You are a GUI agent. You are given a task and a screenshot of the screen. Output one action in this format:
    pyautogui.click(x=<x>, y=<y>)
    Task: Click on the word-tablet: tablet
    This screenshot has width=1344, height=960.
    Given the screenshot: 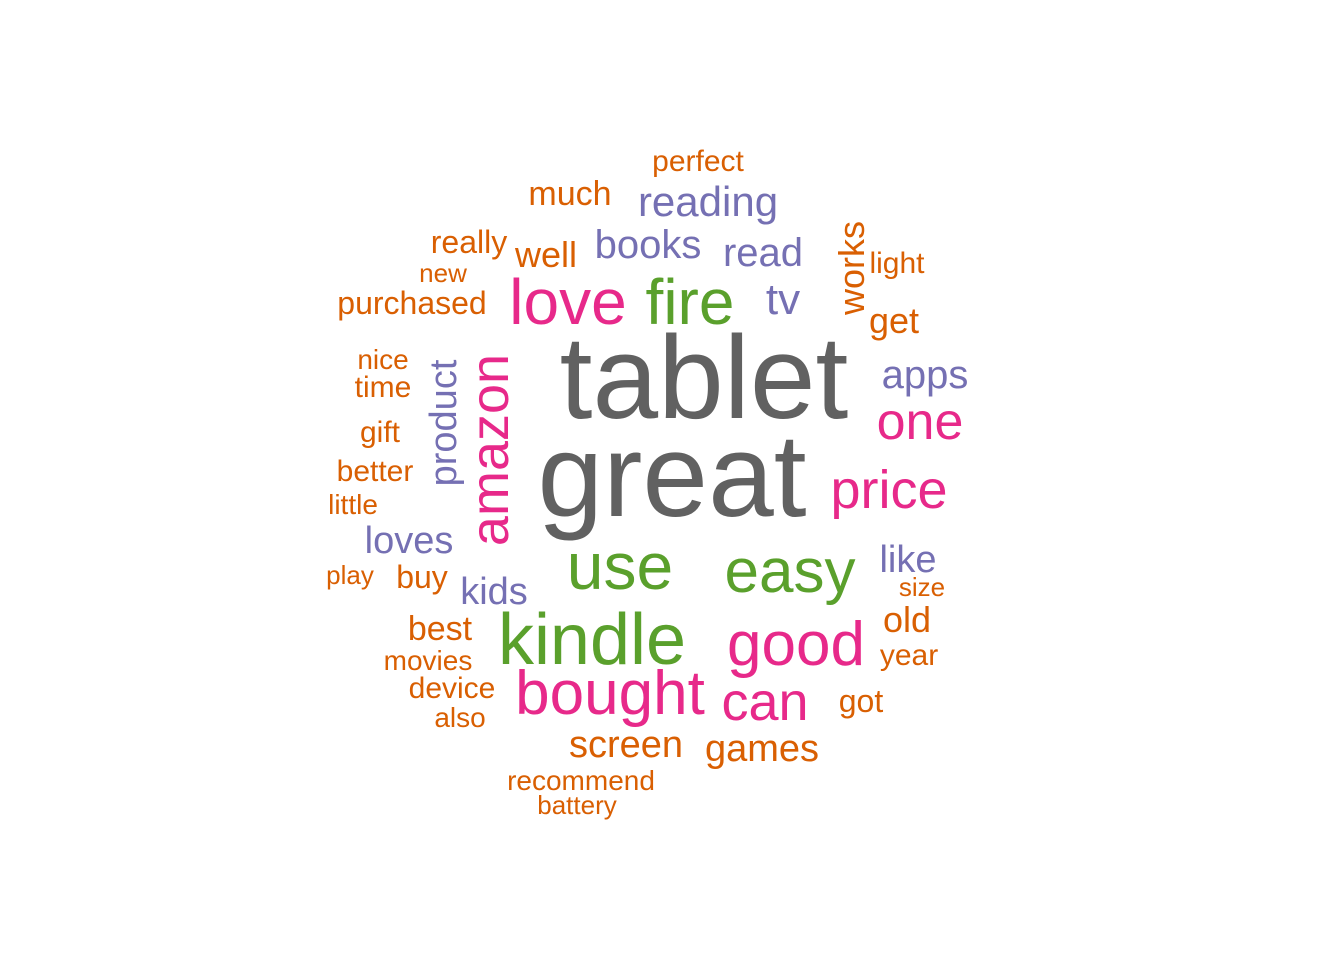 What is the action you would take?
    pyautogui.click(x=704, y=378)
    